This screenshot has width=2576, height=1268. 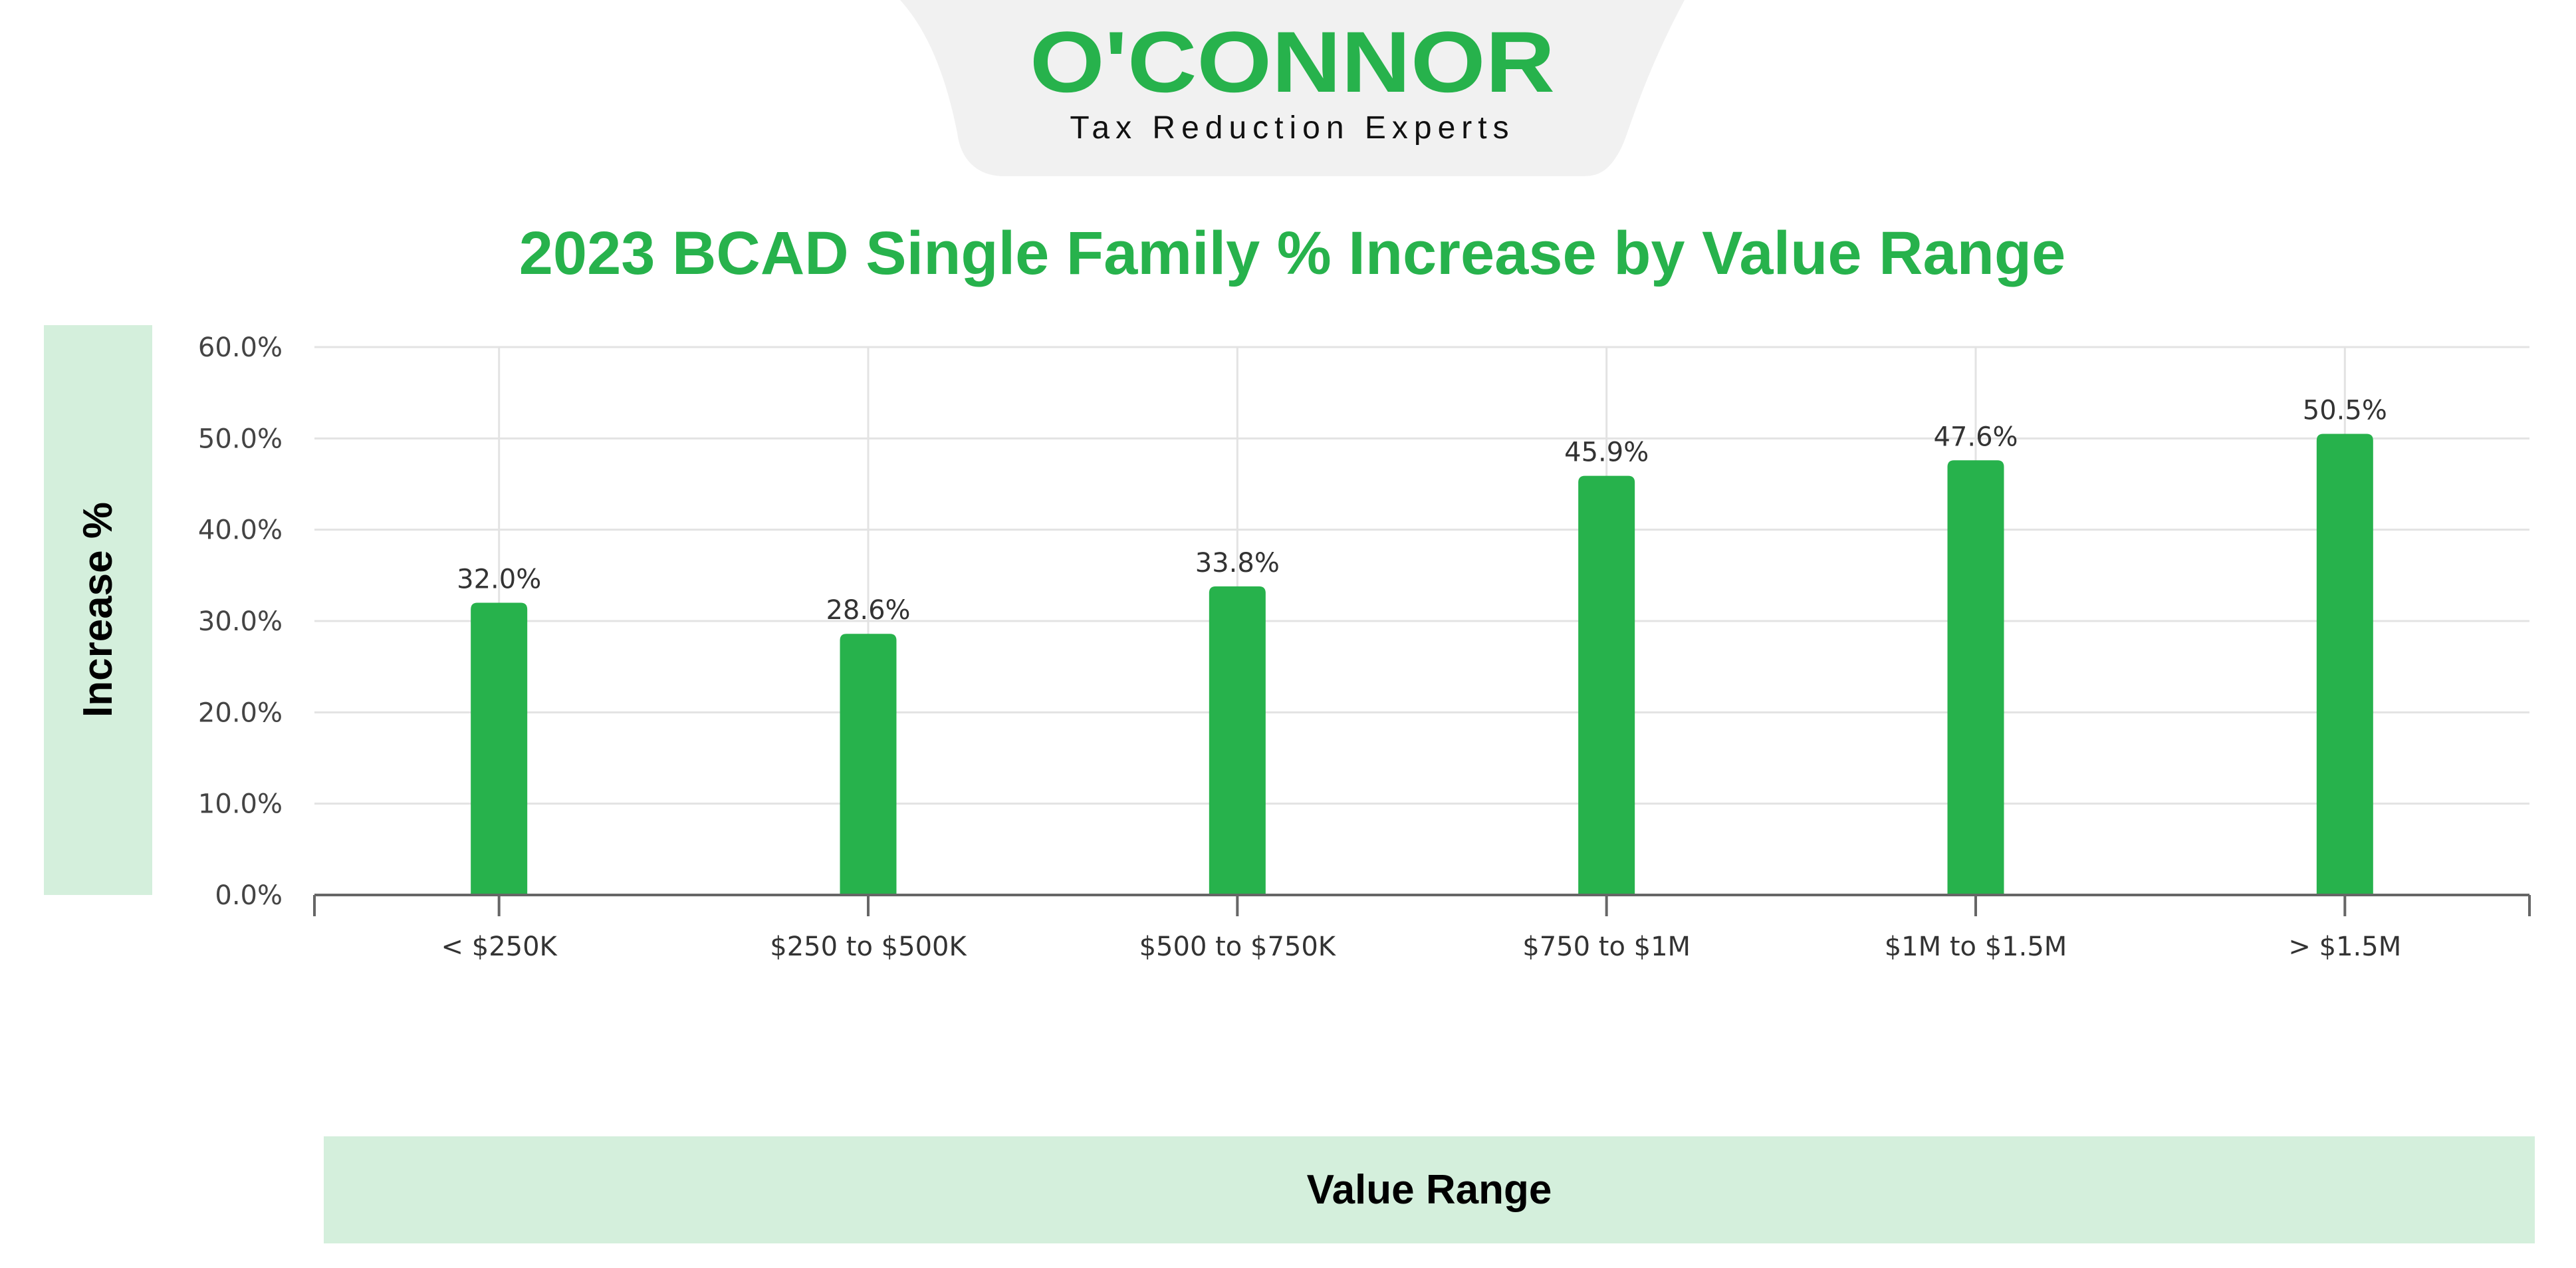 I want to click on y-axis-label: Increase %, so click(x=98, y=609).